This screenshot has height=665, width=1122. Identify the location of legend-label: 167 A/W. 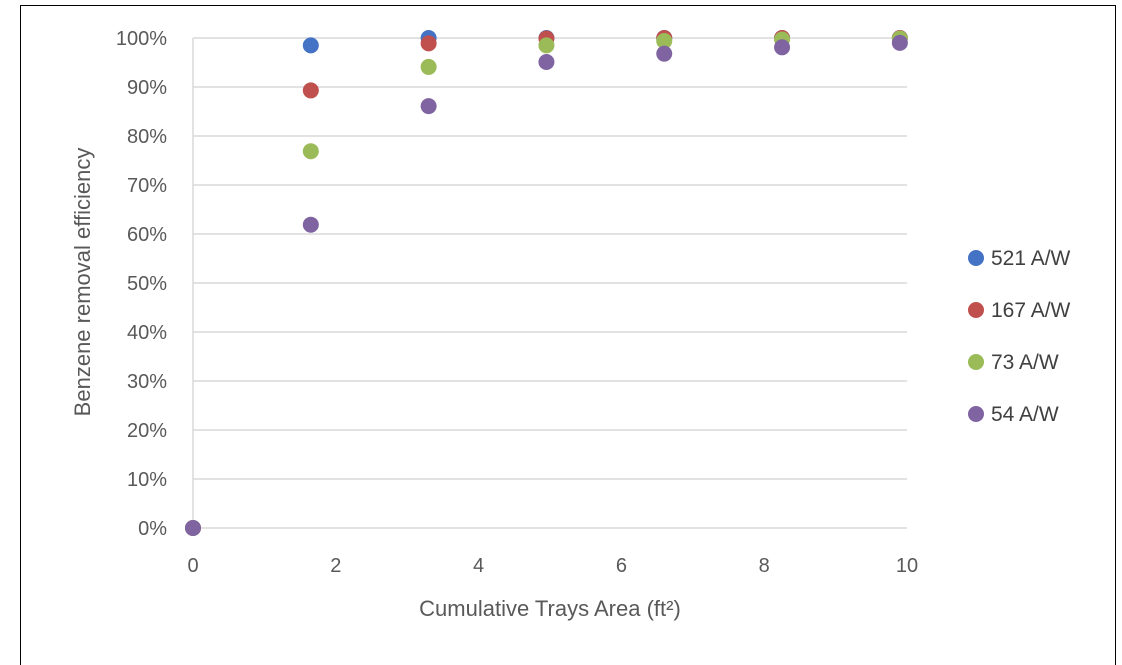
(1031, 310).